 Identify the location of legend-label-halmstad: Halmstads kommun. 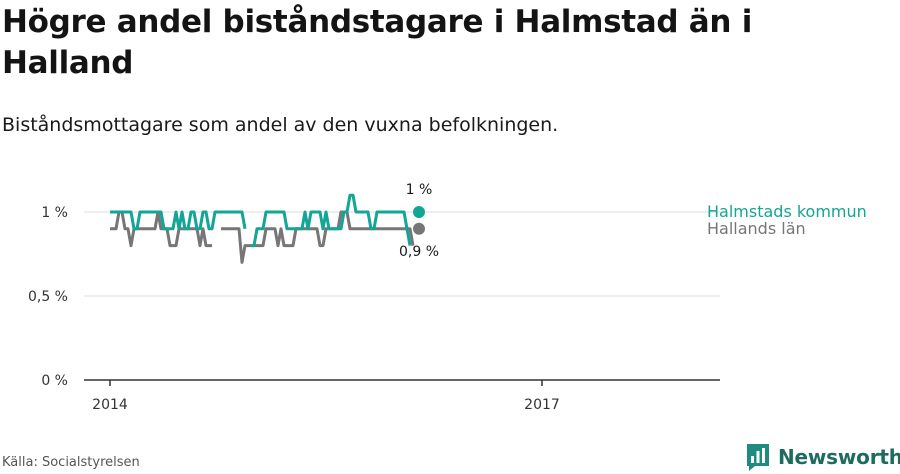
(787, 211).